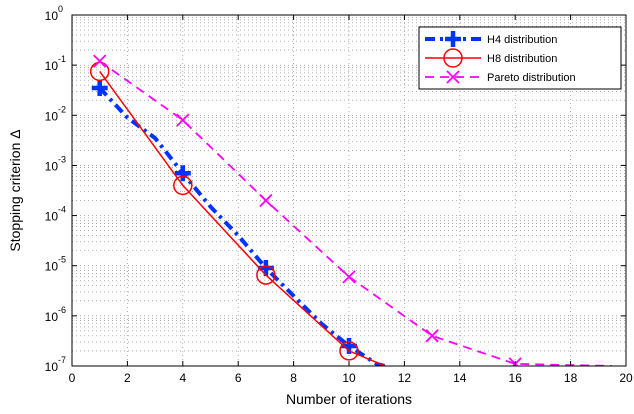  Describe the element at coordinates (238, 378) in the screenshot. I see `x-tick-label: 6` at that location.